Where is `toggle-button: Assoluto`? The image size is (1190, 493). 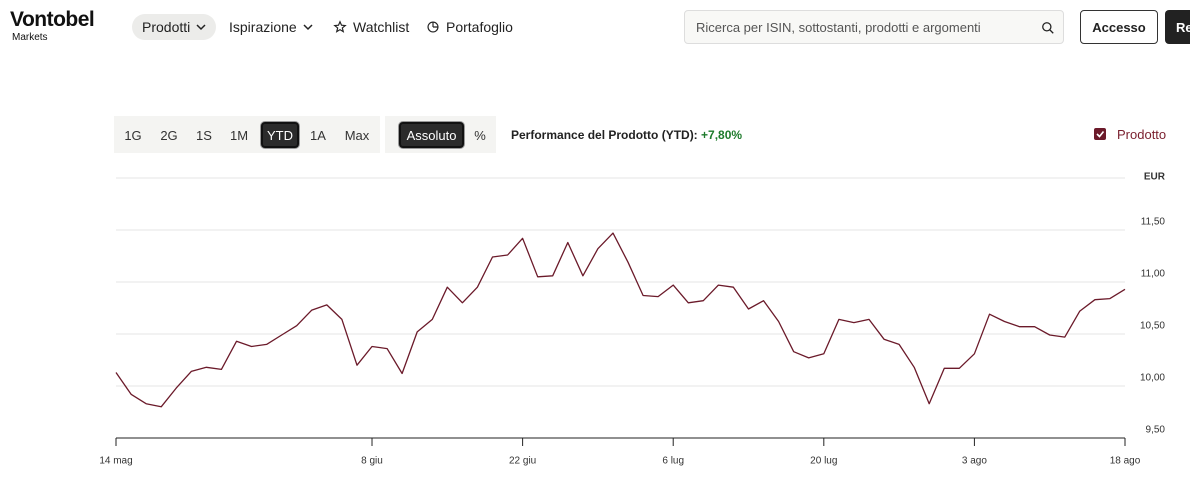 toggle-button: Assoluto is located at coordinates (431, 135).